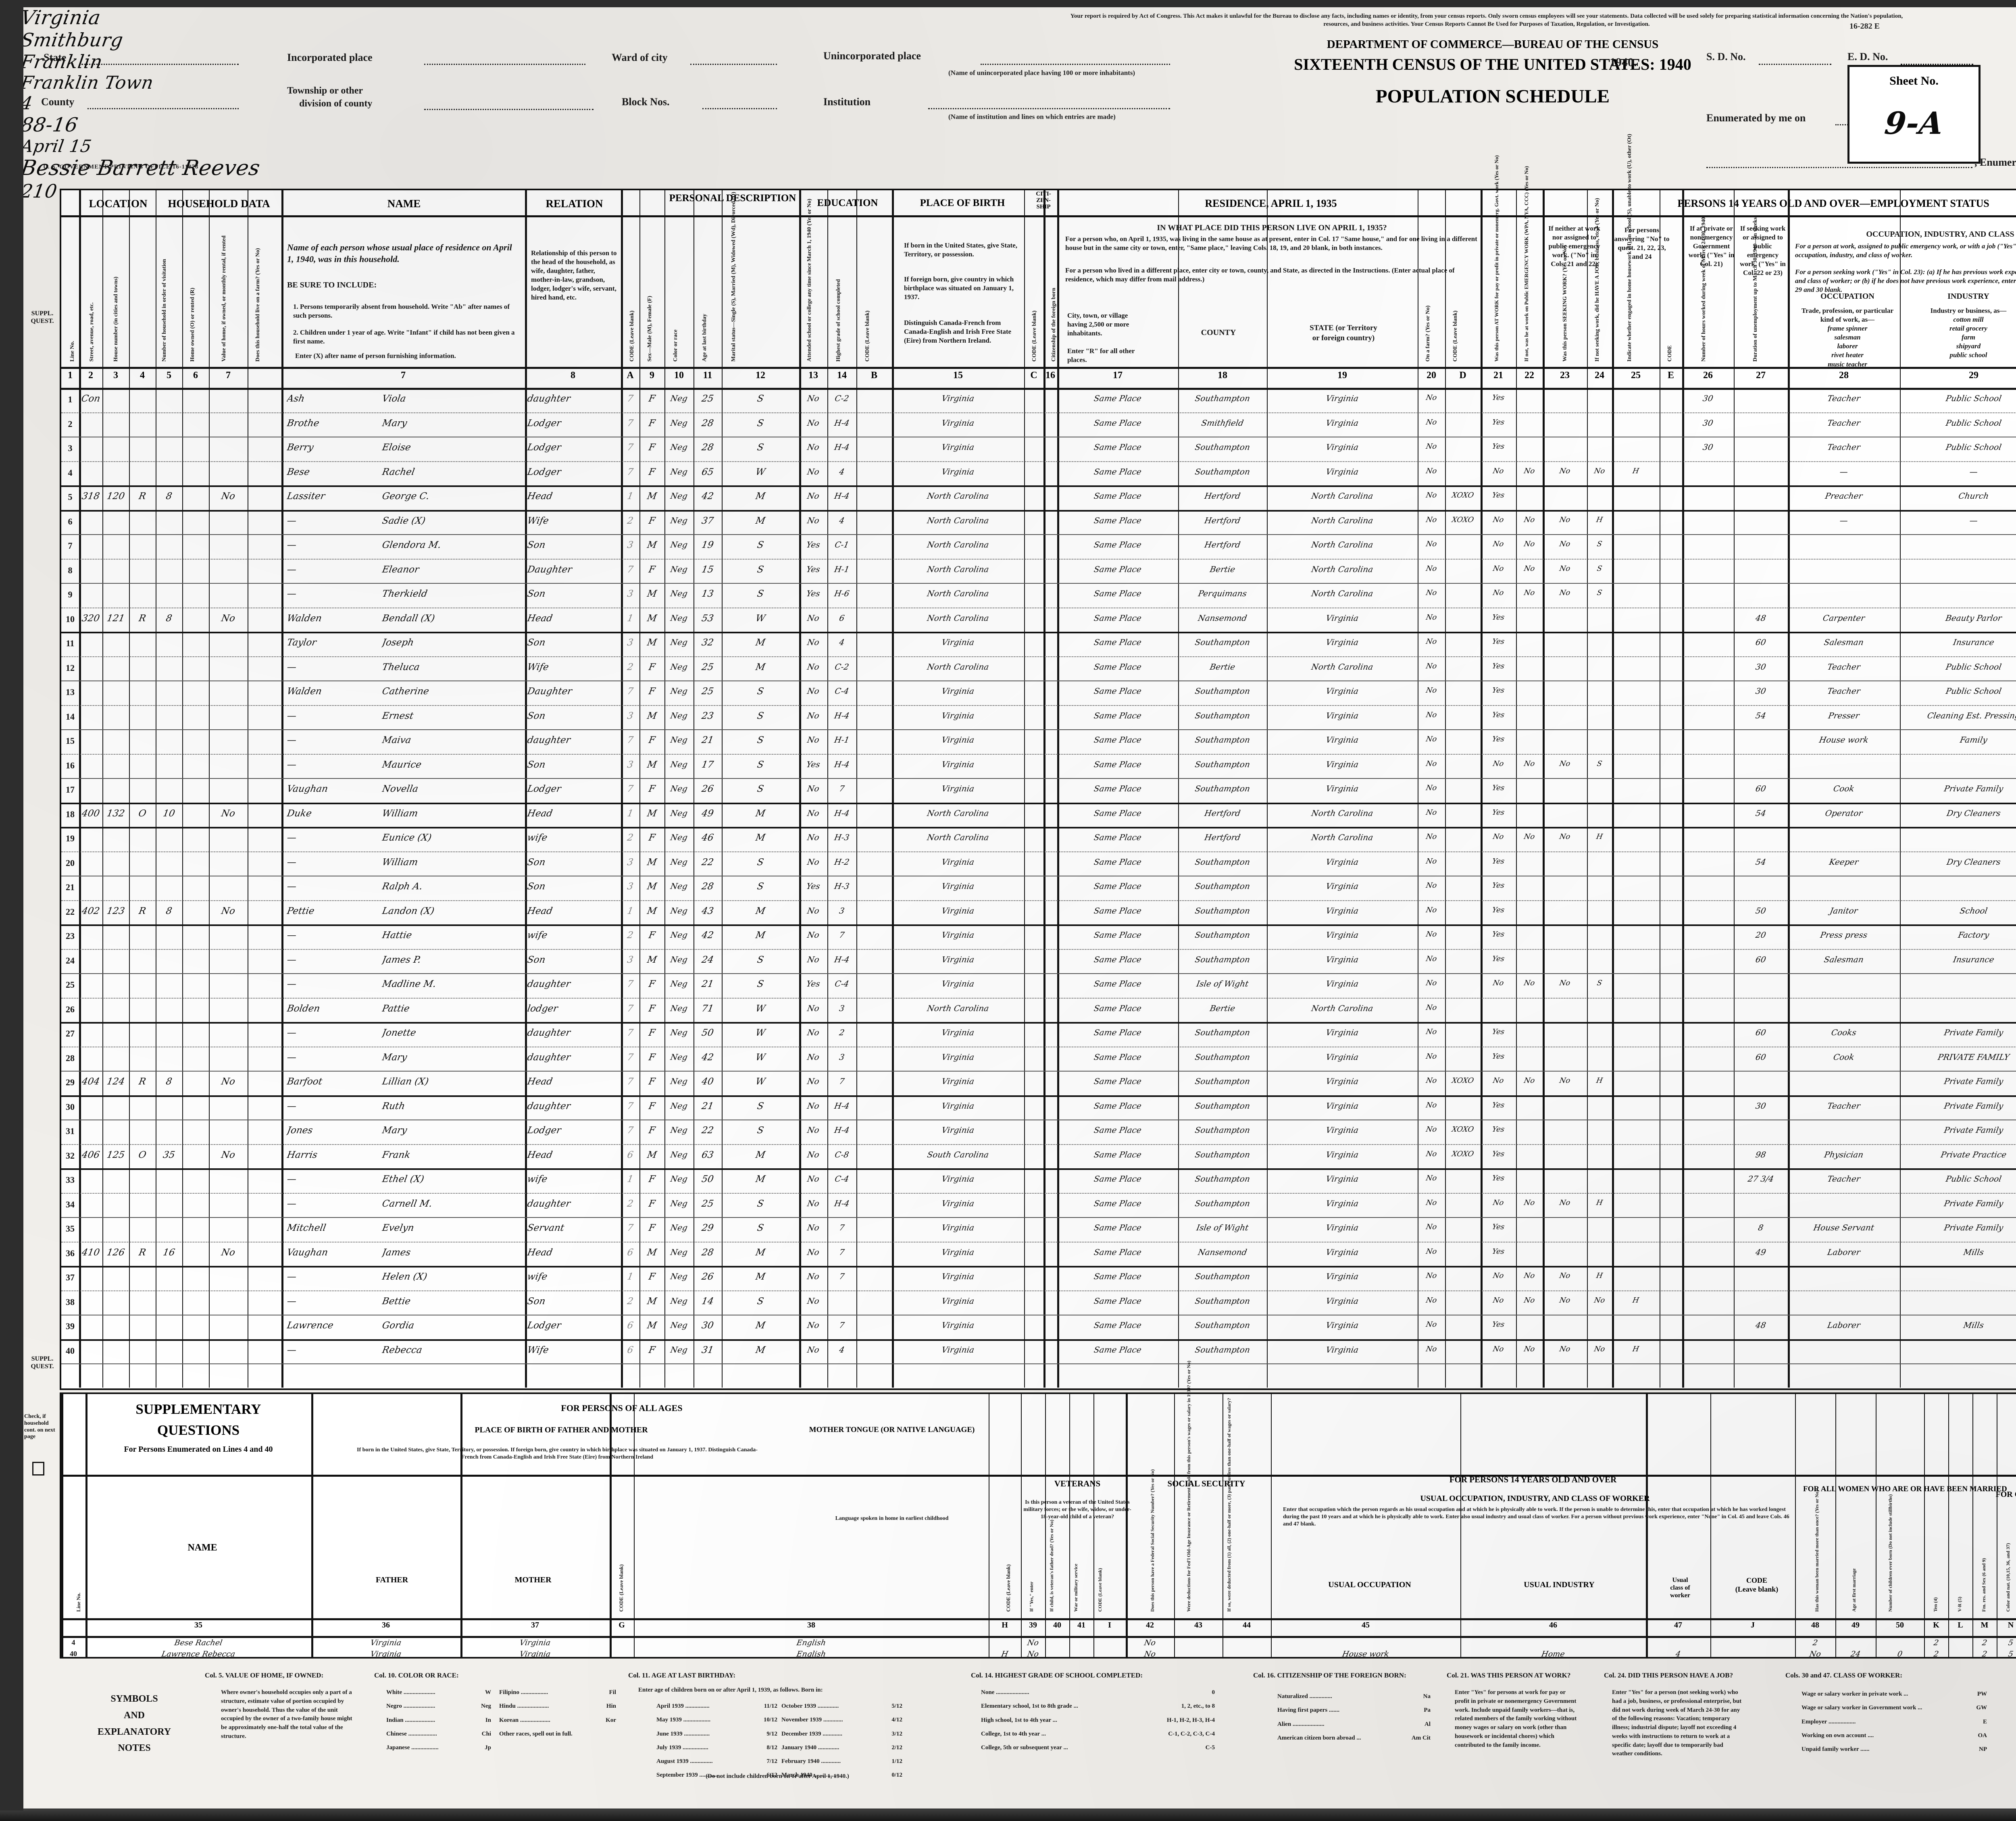 The height and width of the screenshot is (1821, 2016). What do you see at coordinates (630, 1081) in the screenshot?
I see `cell-a: 7` at bounding box center [630, 1081].